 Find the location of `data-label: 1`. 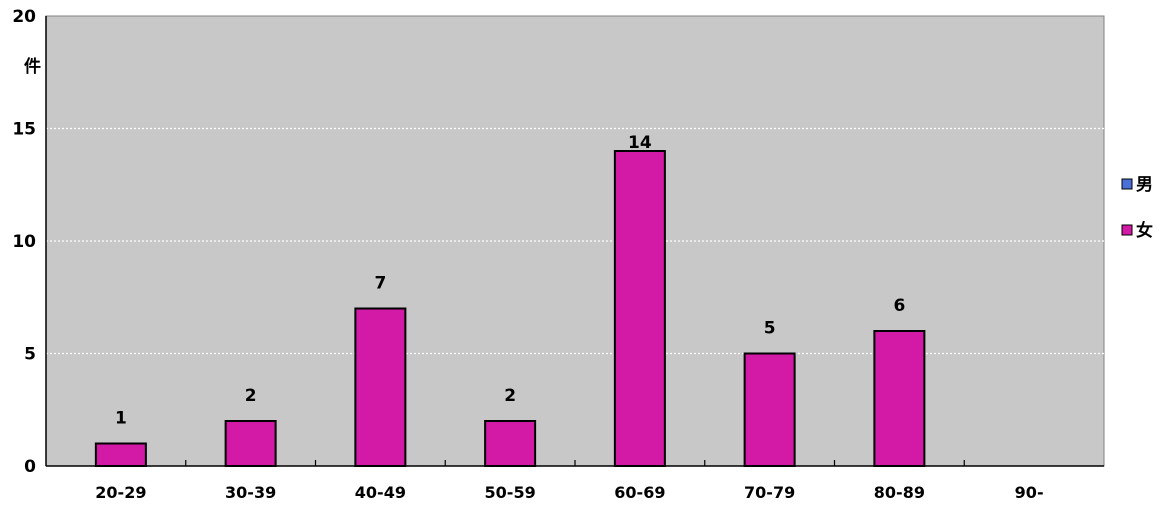

data-label: 1 is located at coordinates (121, 419).